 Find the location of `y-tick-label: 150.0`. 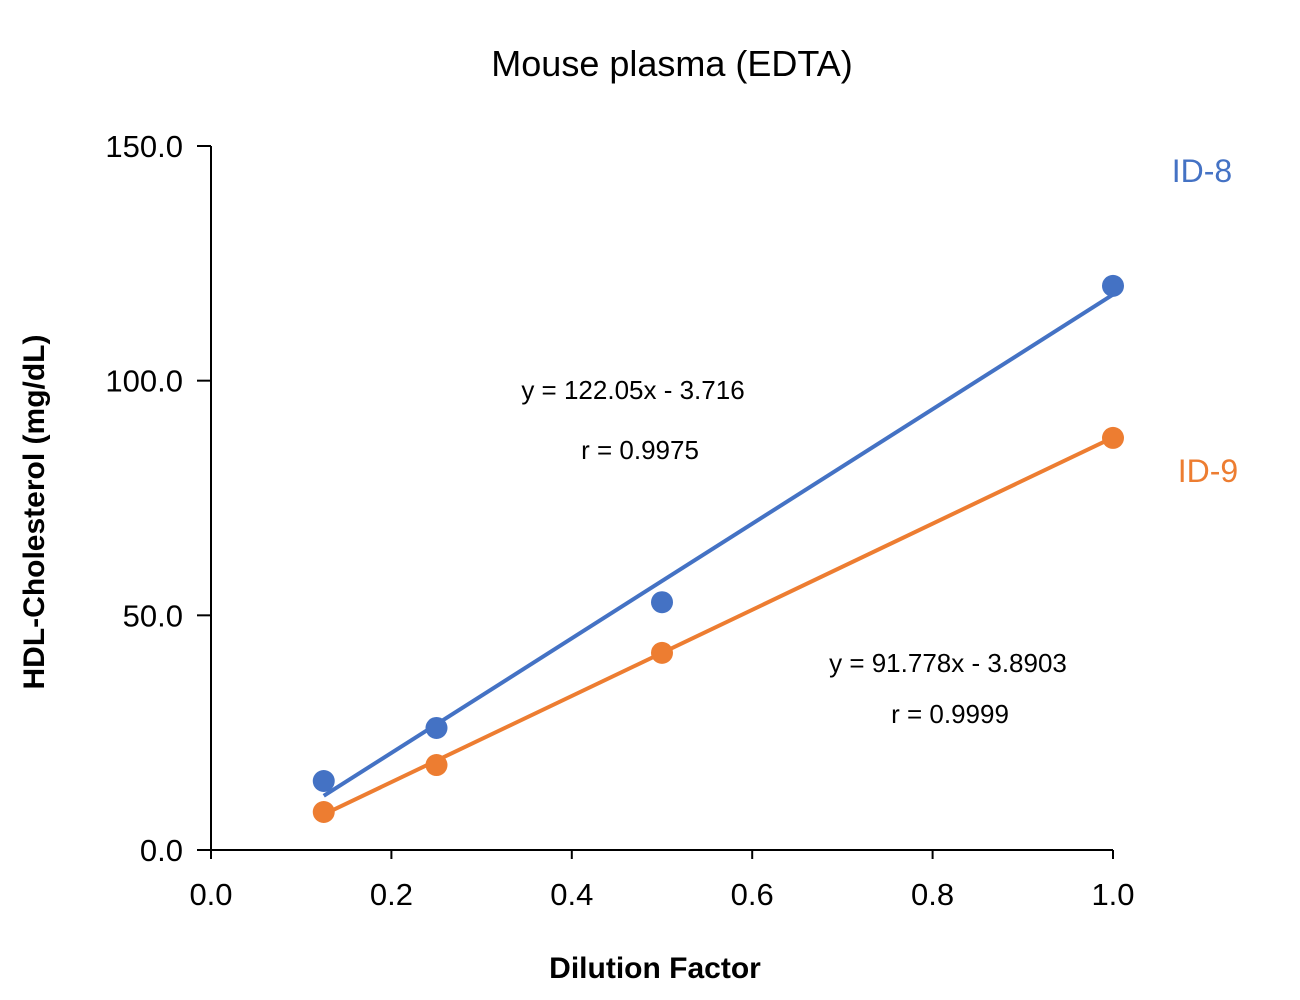

y-tick-label: 150.0 is located at coordinates (144, 146).